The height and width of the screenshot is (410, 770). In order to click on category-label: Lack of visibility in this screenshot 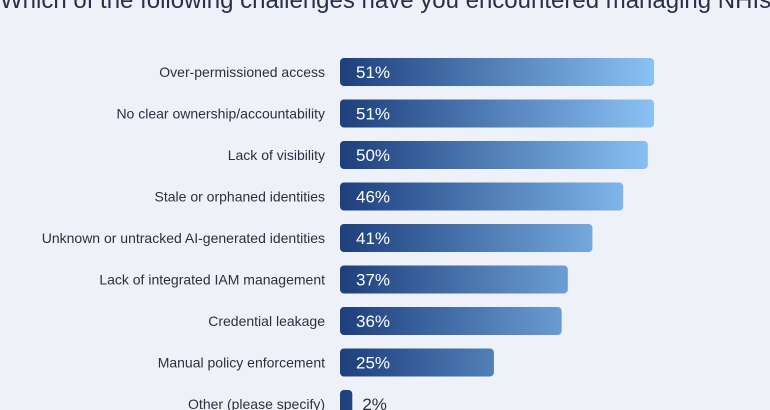, I will do `click(276, 155)`.